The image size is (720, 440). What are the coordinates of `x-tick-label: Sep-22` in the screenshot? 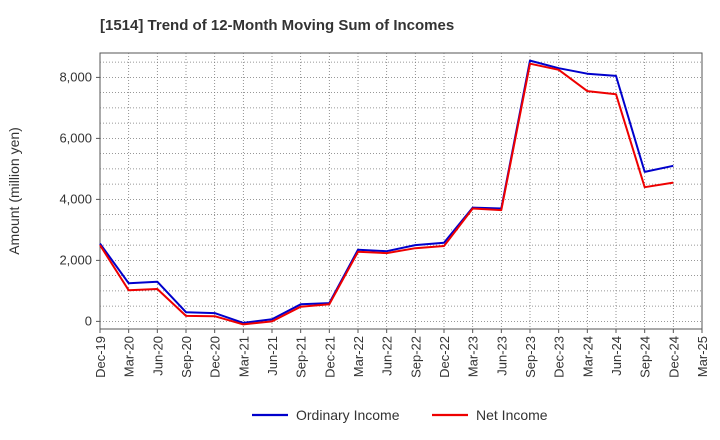 It's located at (415, 357).